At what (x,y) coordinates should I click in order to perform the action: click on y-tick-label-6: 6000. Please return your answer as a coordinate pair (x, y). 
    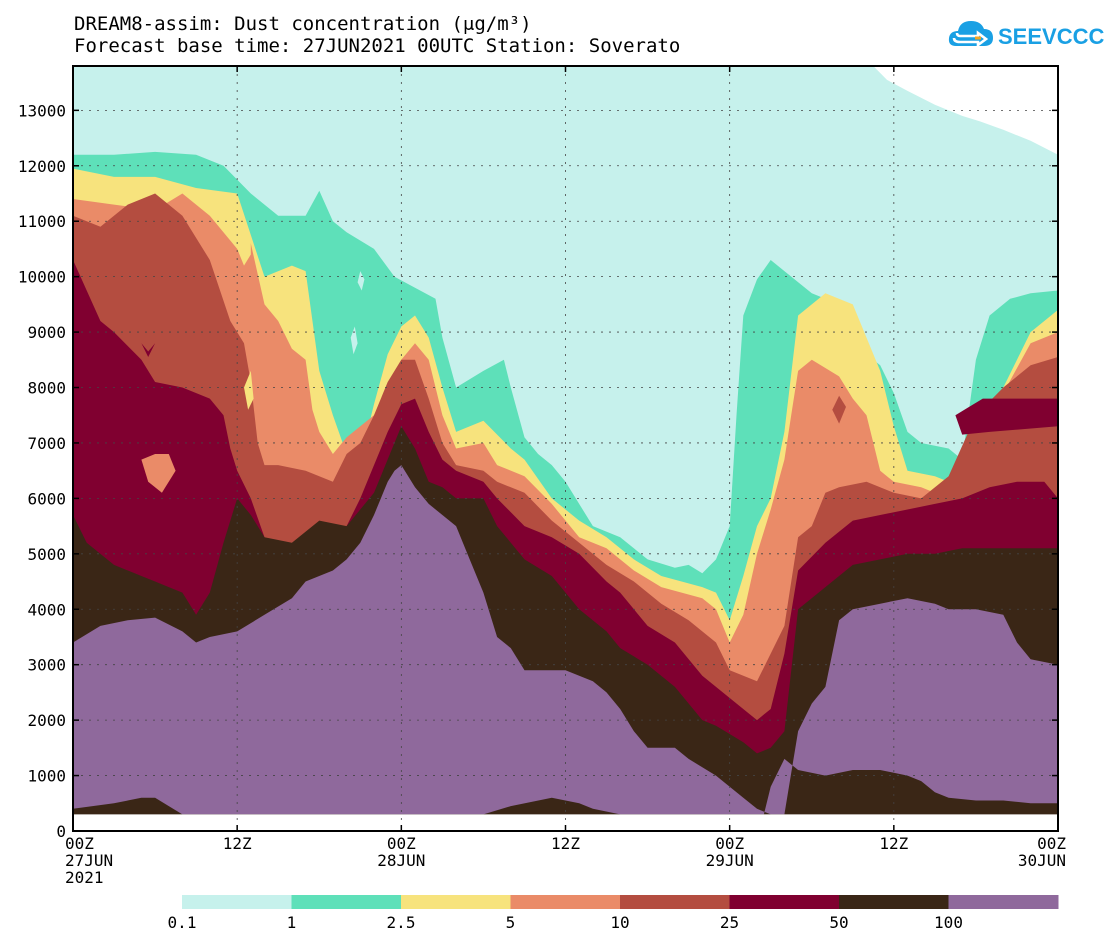
    Looking at the image, I should click on (46, 498).